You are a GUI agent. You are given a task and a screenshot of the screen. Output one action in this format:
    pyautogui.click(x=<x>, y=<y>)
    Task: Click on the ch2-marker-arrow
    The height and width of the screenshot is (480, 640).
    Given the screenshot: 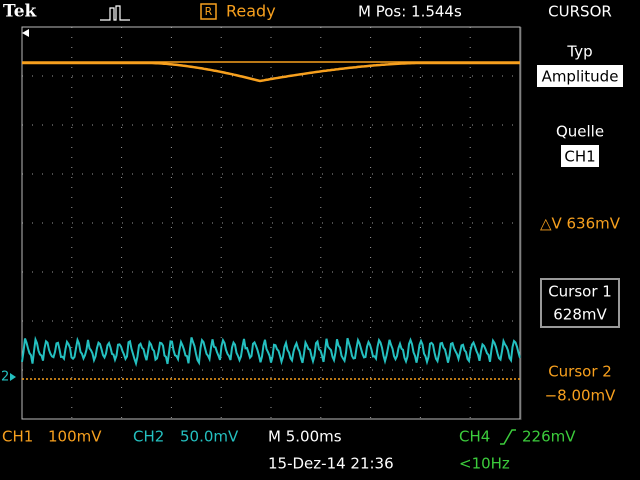 What is the action you would take?
    pyautogui.click(x=13, y=377)
    